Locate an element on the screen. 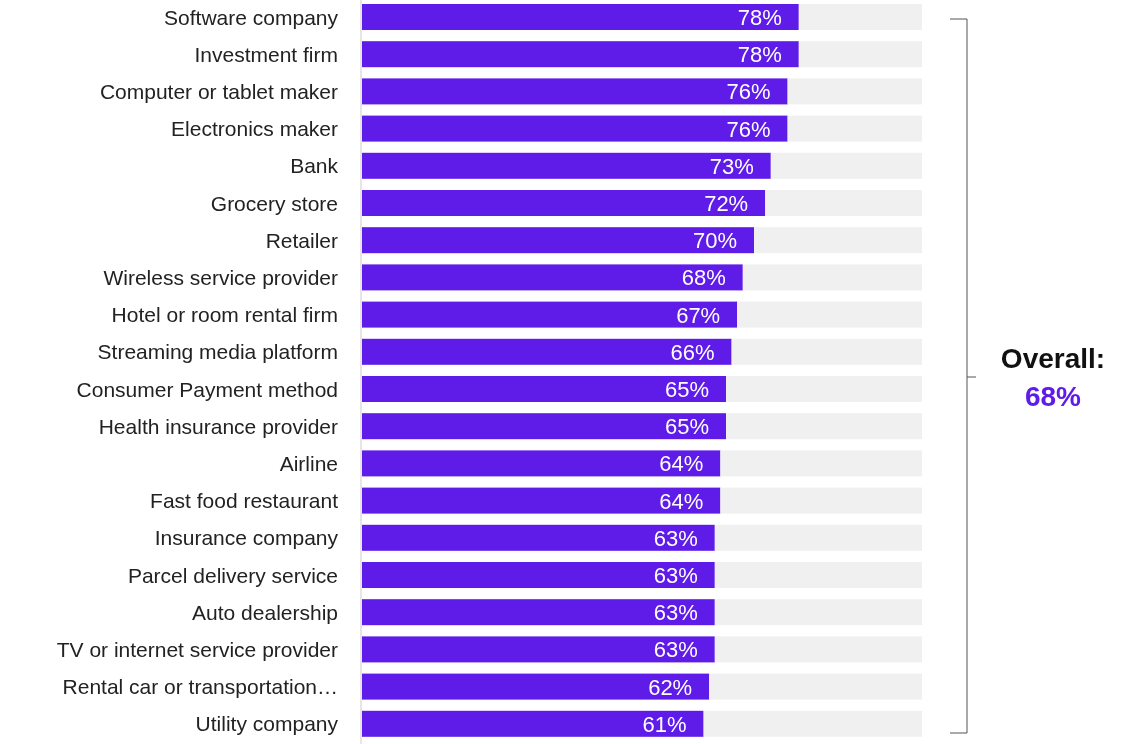  y-tick-label: Insurance company is located at coordinates (246, 538).